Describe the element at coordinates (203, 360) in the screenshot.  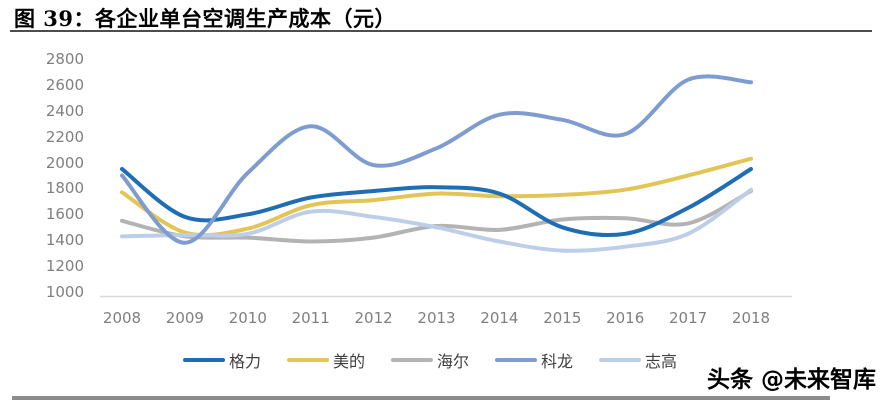
I see `legend-line-swatch-gree` at that location.